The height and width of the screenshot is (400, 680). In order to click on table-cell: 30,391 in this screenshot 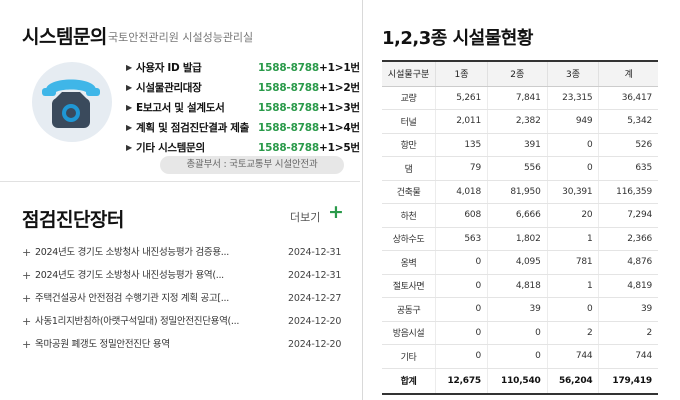, I will do `click(572, 192)`.